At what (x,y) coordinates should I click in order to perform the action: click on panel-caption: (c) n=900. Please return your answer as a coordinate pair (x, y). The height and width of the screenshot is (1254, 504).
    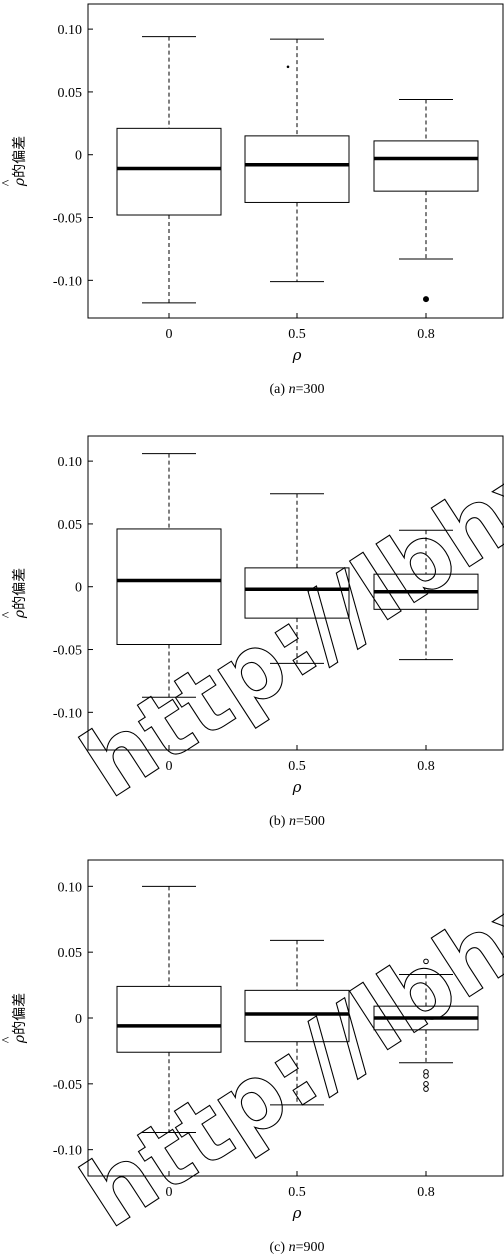
    Looking at the image, I should click on (297, 1247).